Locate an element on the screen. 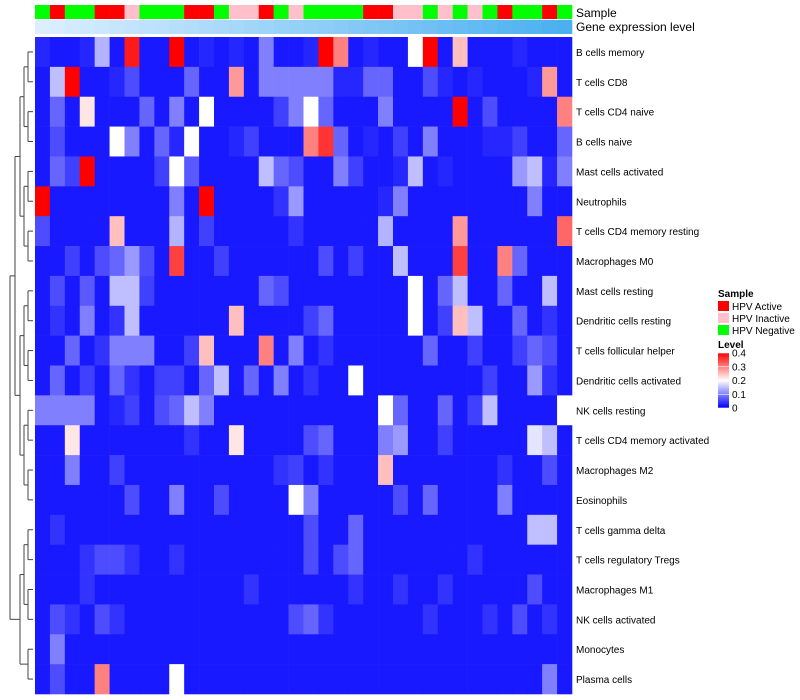  row-label: NK cells activated is located at coordinates (615, 620).